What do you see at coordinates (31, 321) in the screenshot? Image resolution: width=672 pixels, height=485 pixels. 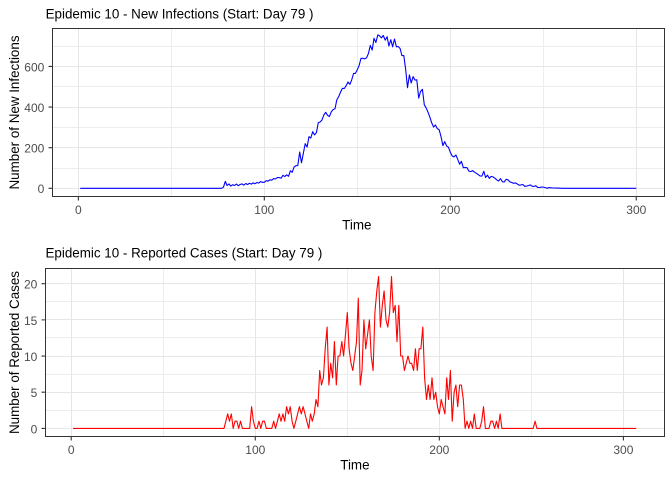 I see `svg-text: 15` at bounding box center [31, 321].